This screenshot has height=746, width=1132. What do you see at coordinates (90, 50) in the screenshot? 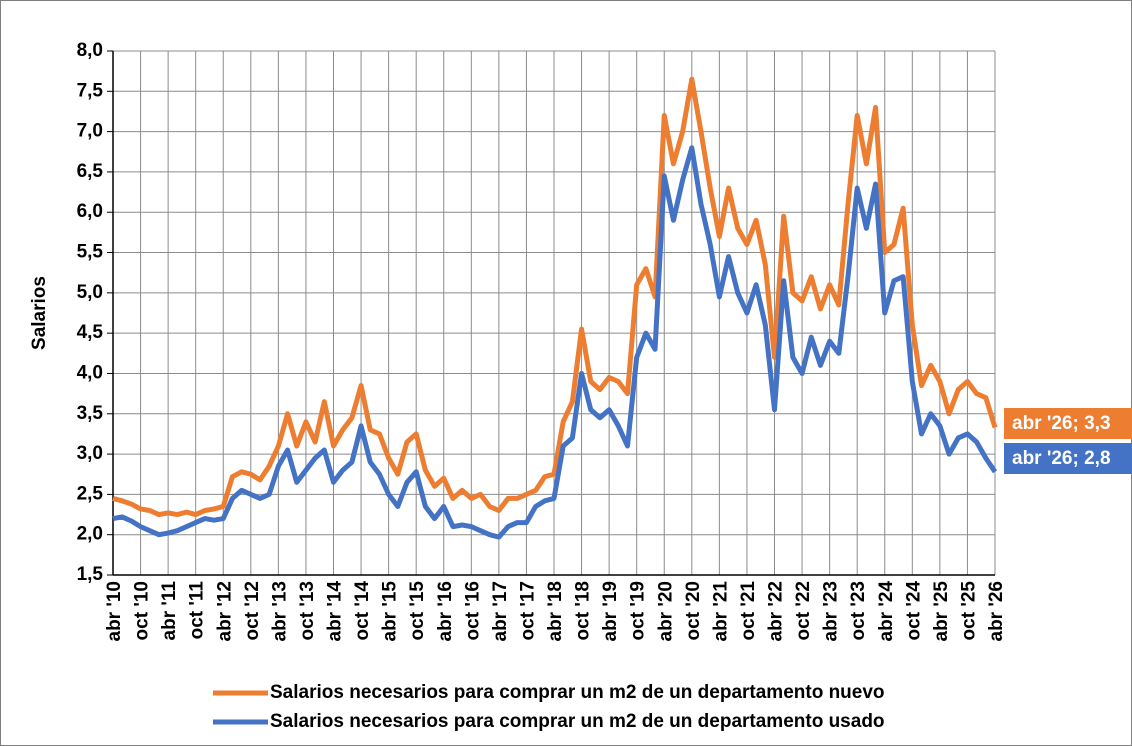
I see `y-tick-label: 8,0` at bounding box center [90, 50].